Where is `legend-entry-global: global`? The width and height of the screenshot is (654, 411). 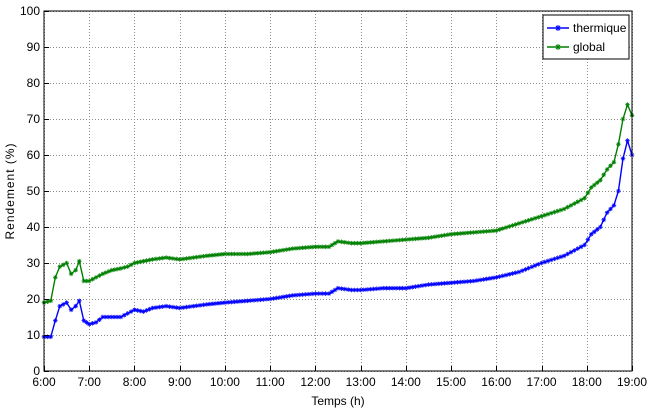 legend-entry-global: global is located at coordinates (576, 47).